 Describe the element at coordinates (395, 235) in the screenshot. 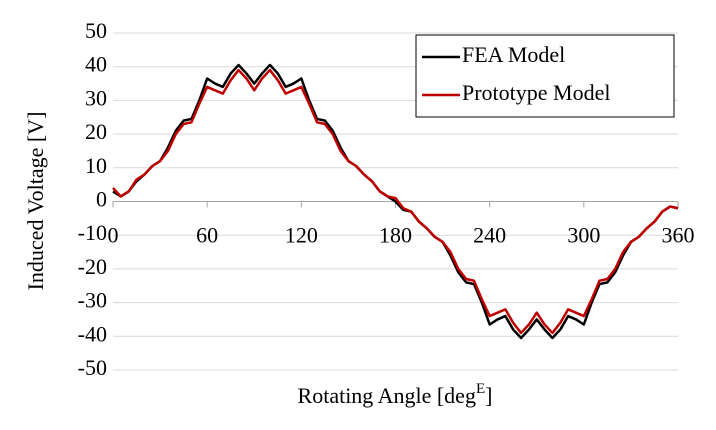

I see `x-tick-label: 180` at that location.